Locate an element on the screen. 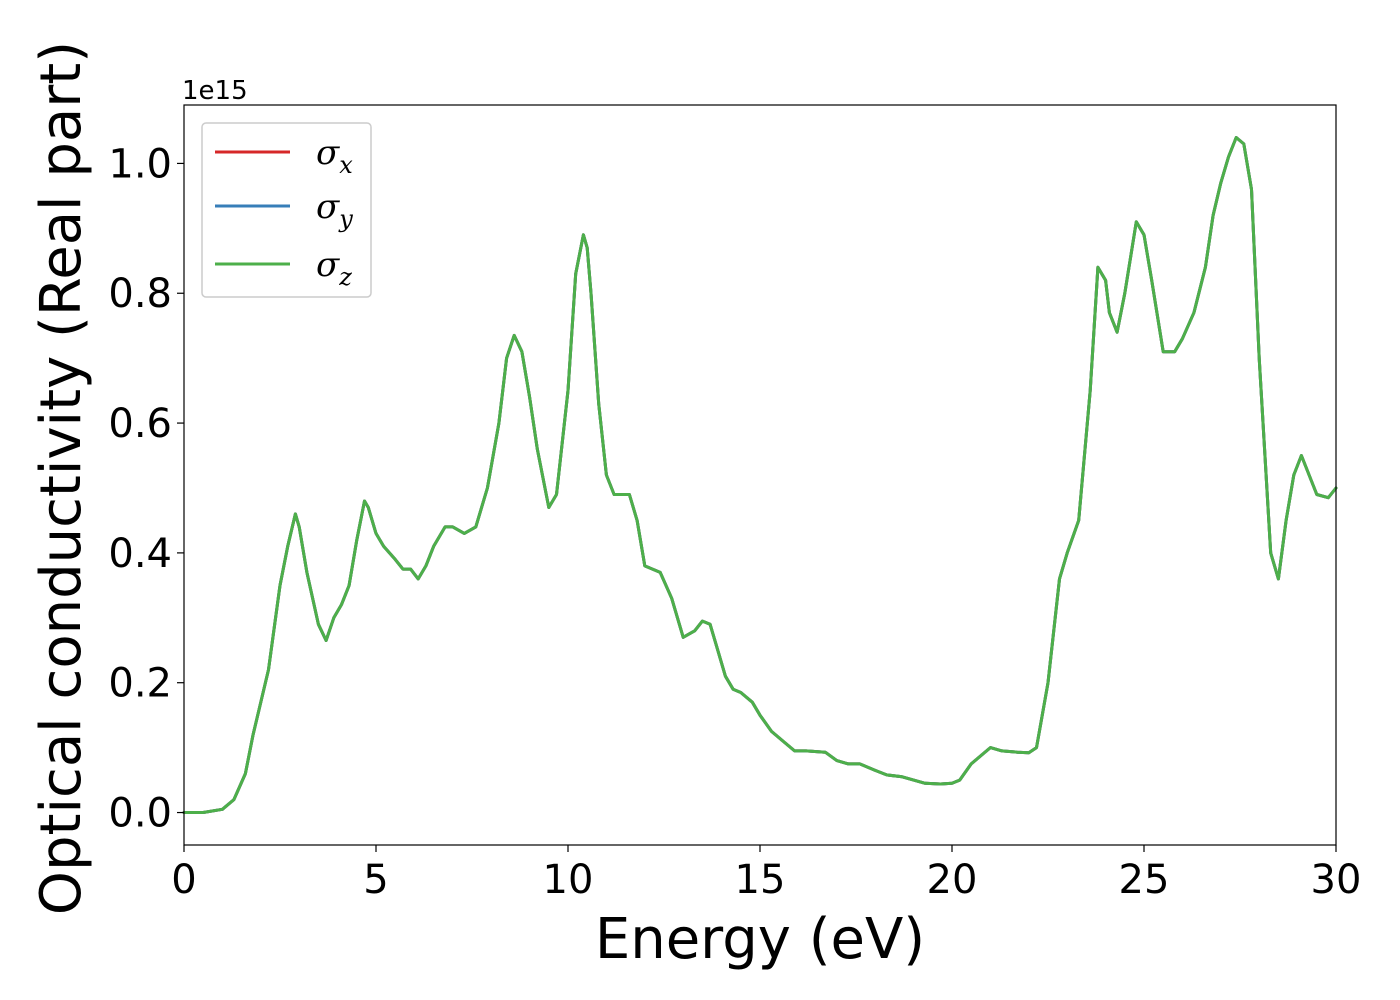 This screenshot has width=1400, height=1000. x-tick-label: 25 is located at coordinates (1144, 880).